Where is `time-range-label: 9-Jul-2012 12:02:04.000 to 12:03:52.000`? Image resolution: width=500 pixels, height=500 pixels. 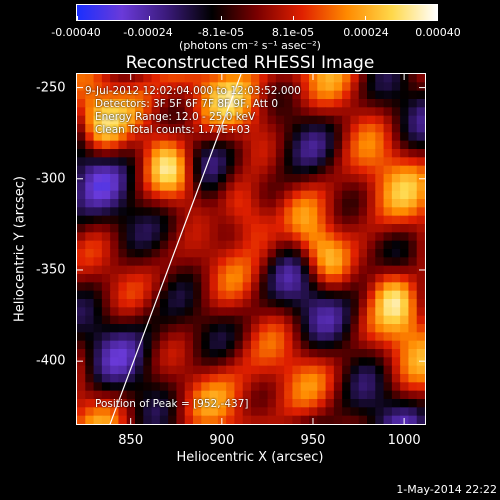
time-range-label: 9-Jul-2012 12:02:04.000 to 12:03:52.000 is located at coordinates (193, 91).